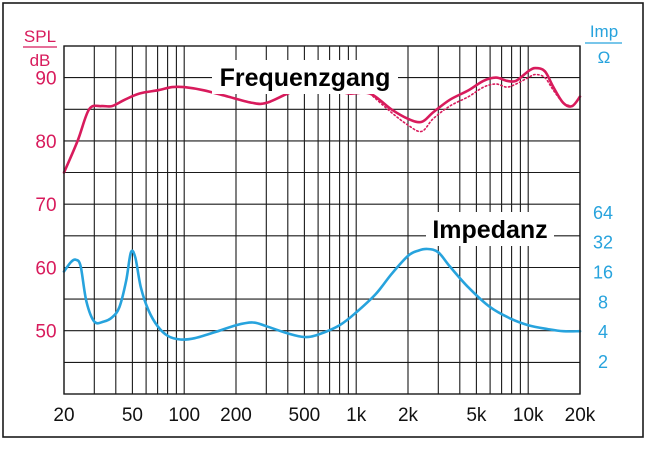 The width and height of the screenshot is (648, 453). Describe the element at coordinates (603, 287) in the screenshot. I see `right-axis-ticks: 2 4 8 16 32 64` at that location.